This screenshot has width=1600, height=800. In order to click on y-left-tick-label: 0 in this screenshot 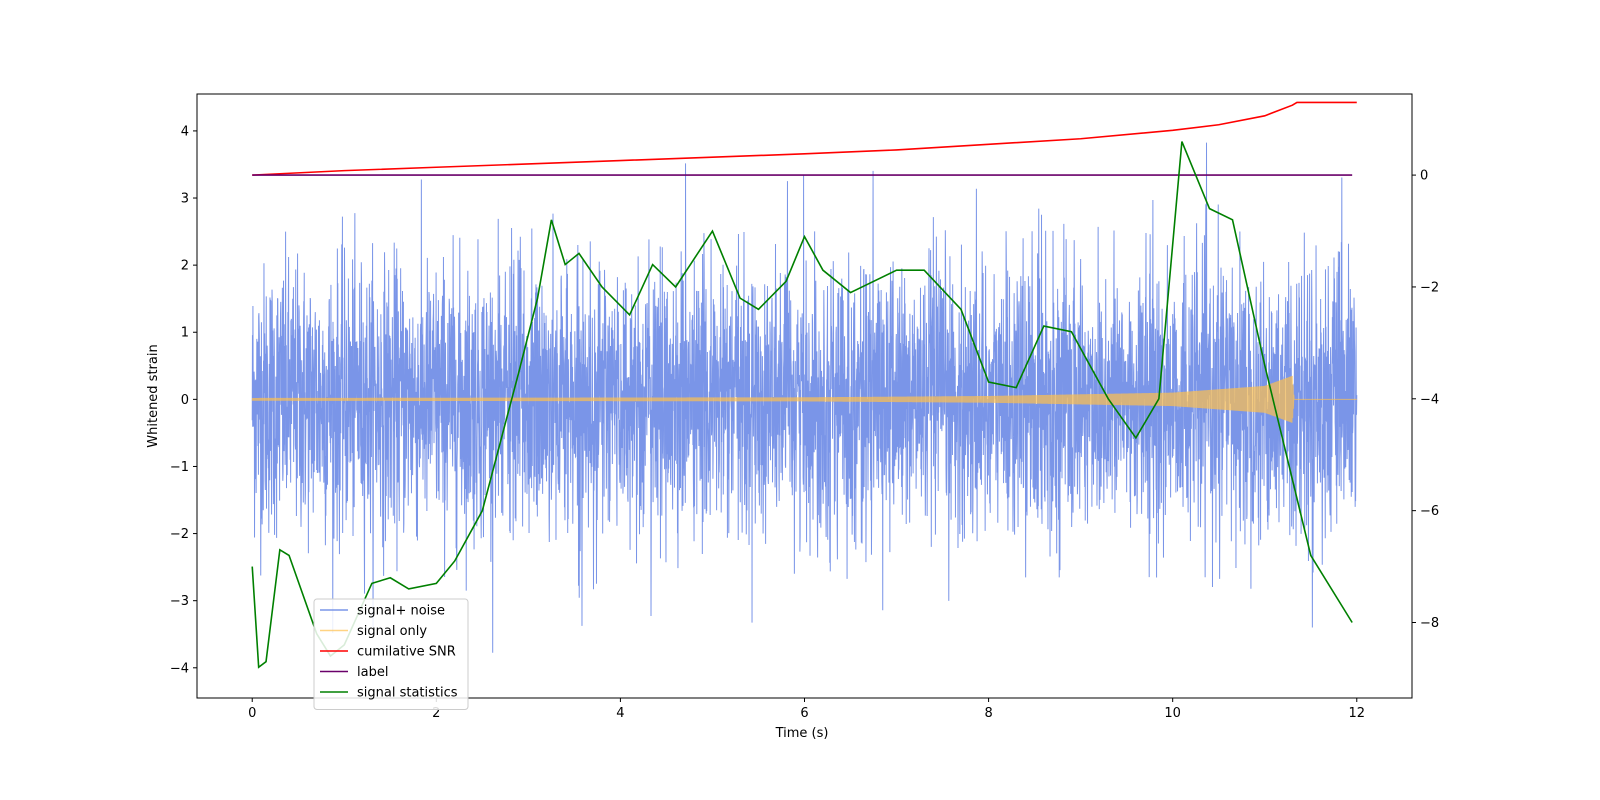, I will do `click(185, 400)`.